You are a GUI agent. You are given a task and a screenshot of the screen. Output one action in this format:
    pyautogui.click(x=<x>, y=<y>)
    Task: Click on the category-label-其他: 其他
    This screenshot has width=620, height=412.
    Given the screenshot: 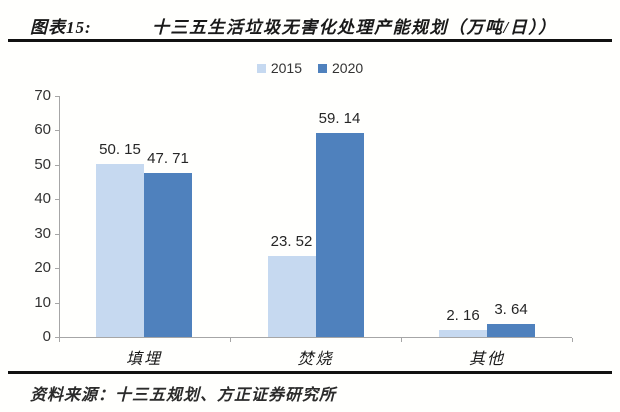 What is the action you would take?
    pyautogui.click(x=486, y=359)
    